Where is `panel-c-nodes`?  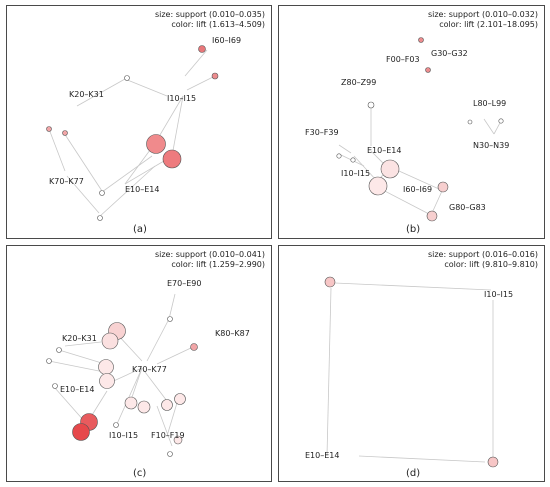
panel-c-nodes is located at coordinates (122, 386).